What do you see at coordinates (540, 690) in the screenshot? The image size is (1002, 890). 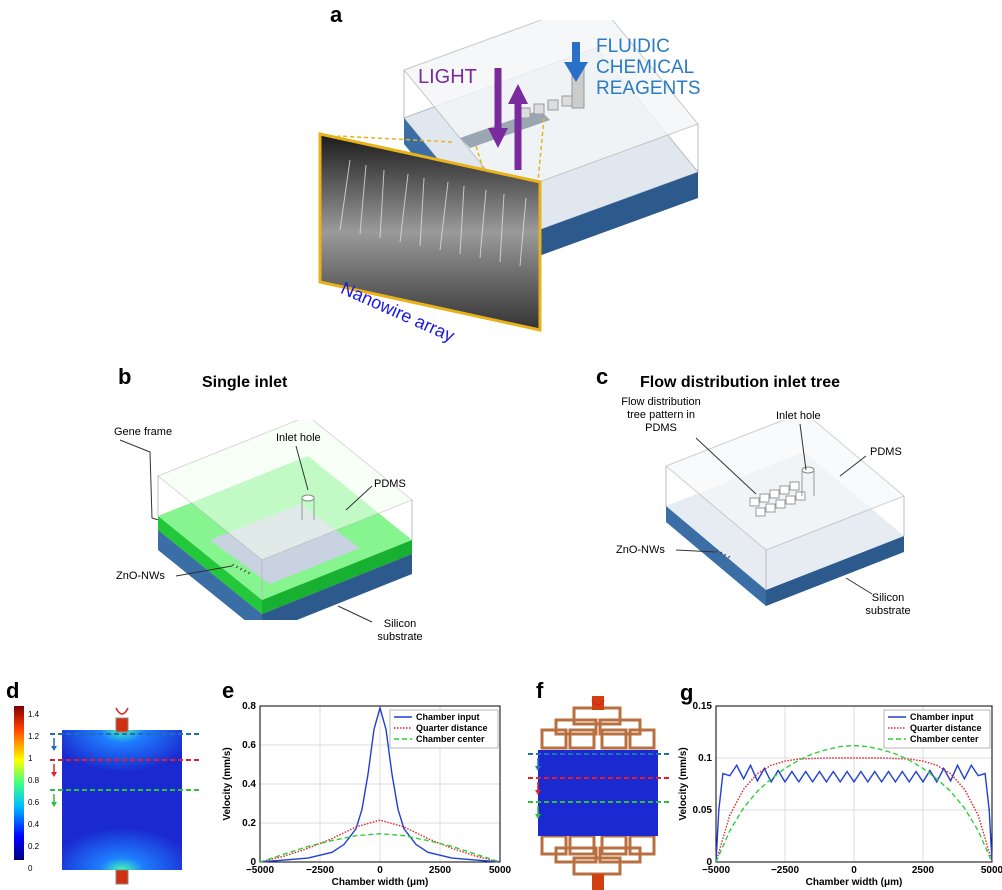 I see `panel-letter-f: f` at bounding box center [540, 690].